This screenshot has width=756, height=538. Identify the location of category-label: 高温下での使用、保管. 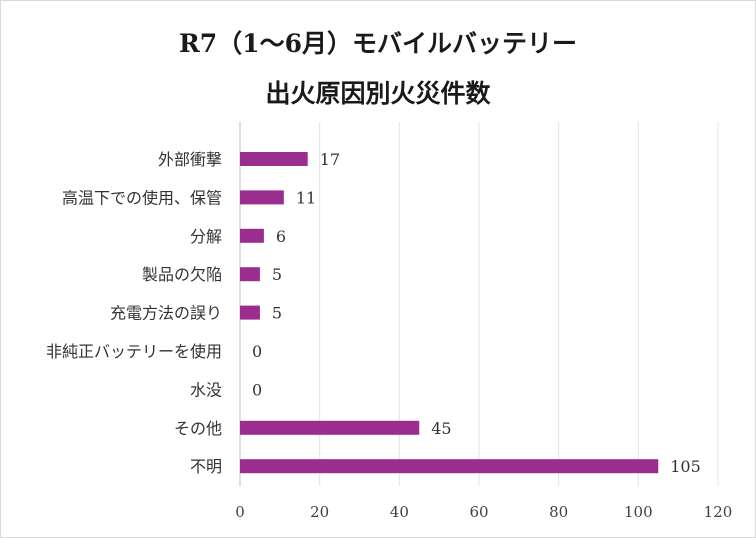
(142, 197).